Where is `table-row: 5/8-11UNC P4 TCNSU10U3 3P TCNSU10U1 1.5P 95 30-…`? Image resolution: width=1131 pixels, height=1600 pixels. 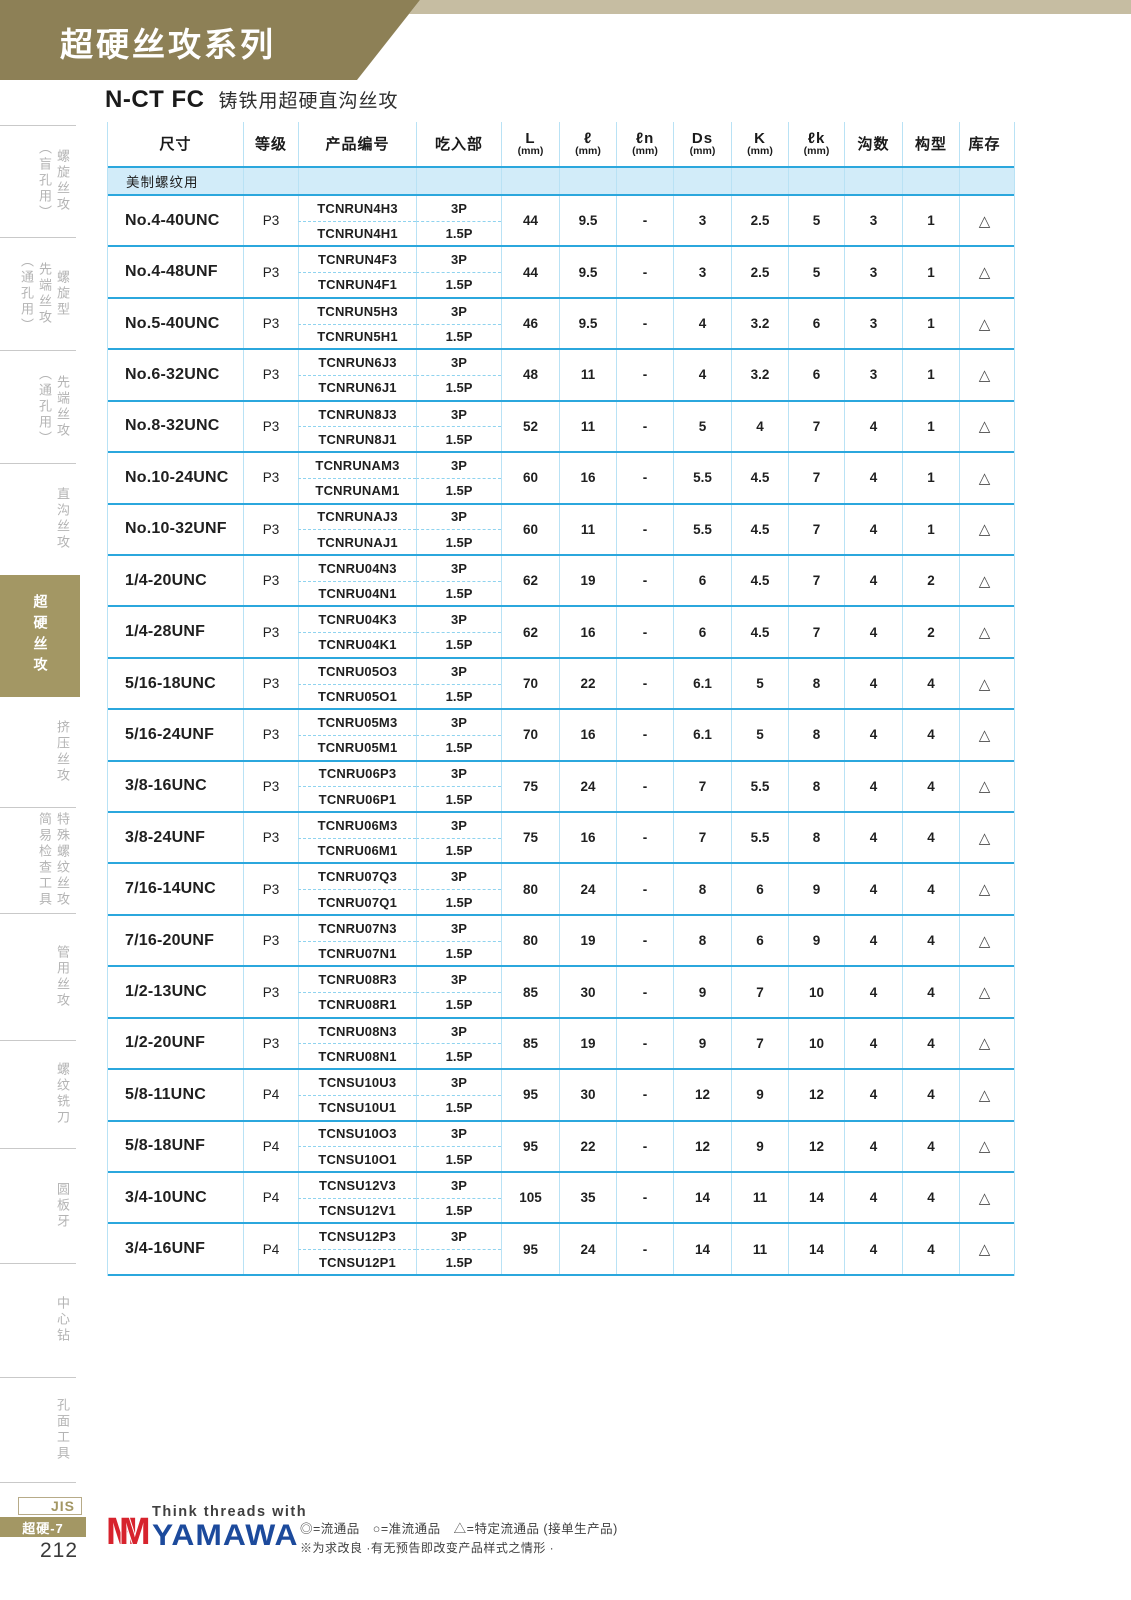 table-row: 5/8-11UNC P4 TCNSU10U3 3P TCNSU10U1 1.5P 95 30-… is located at coordinates (561, 1096).